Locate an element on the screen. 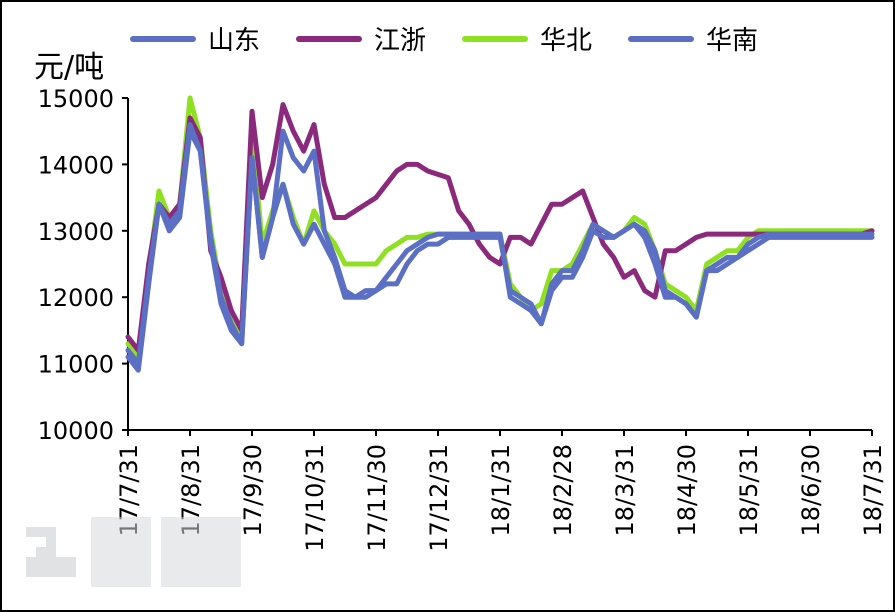  x-tick-label: 18/4/30 is located at coordinates (687, 490).